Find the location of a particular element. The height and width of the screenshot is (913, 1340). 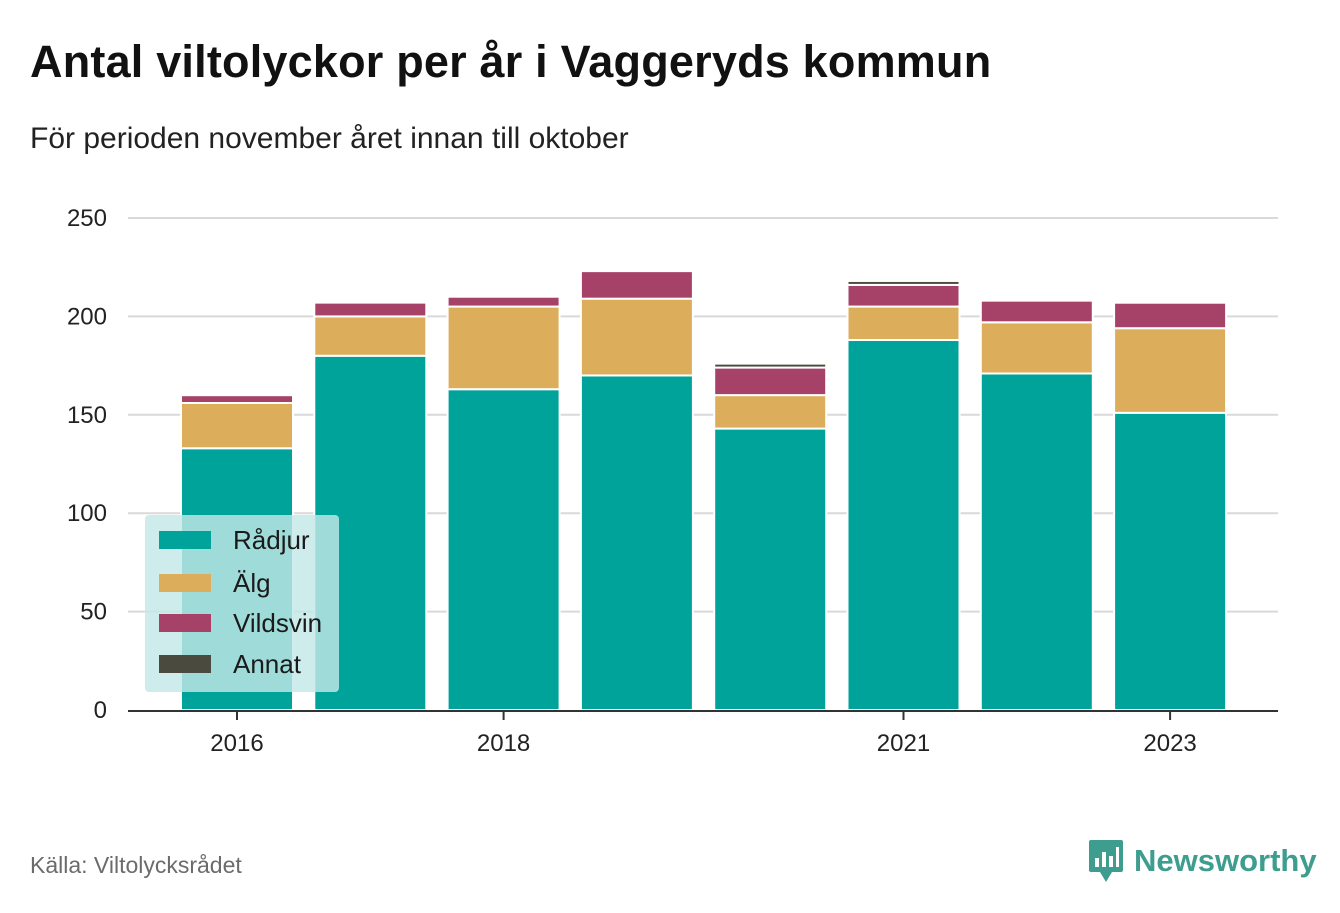

legend-item: Rådjur is located at coordinates (234, 540).